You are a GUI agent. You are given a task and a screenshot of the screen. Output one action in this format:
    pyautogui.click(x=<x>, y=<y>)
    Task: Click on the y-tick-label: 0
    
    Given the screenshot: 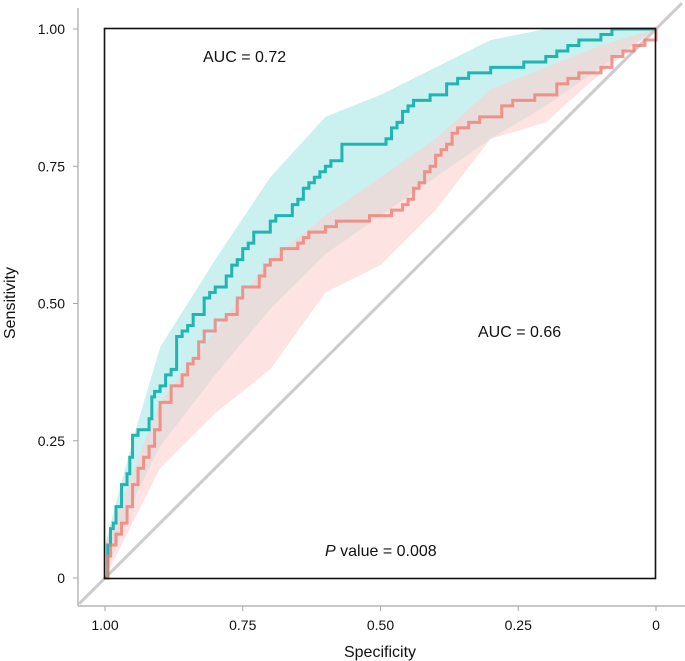 What is the action you would take?
    pyautogui.click(x=61, y=578)
    